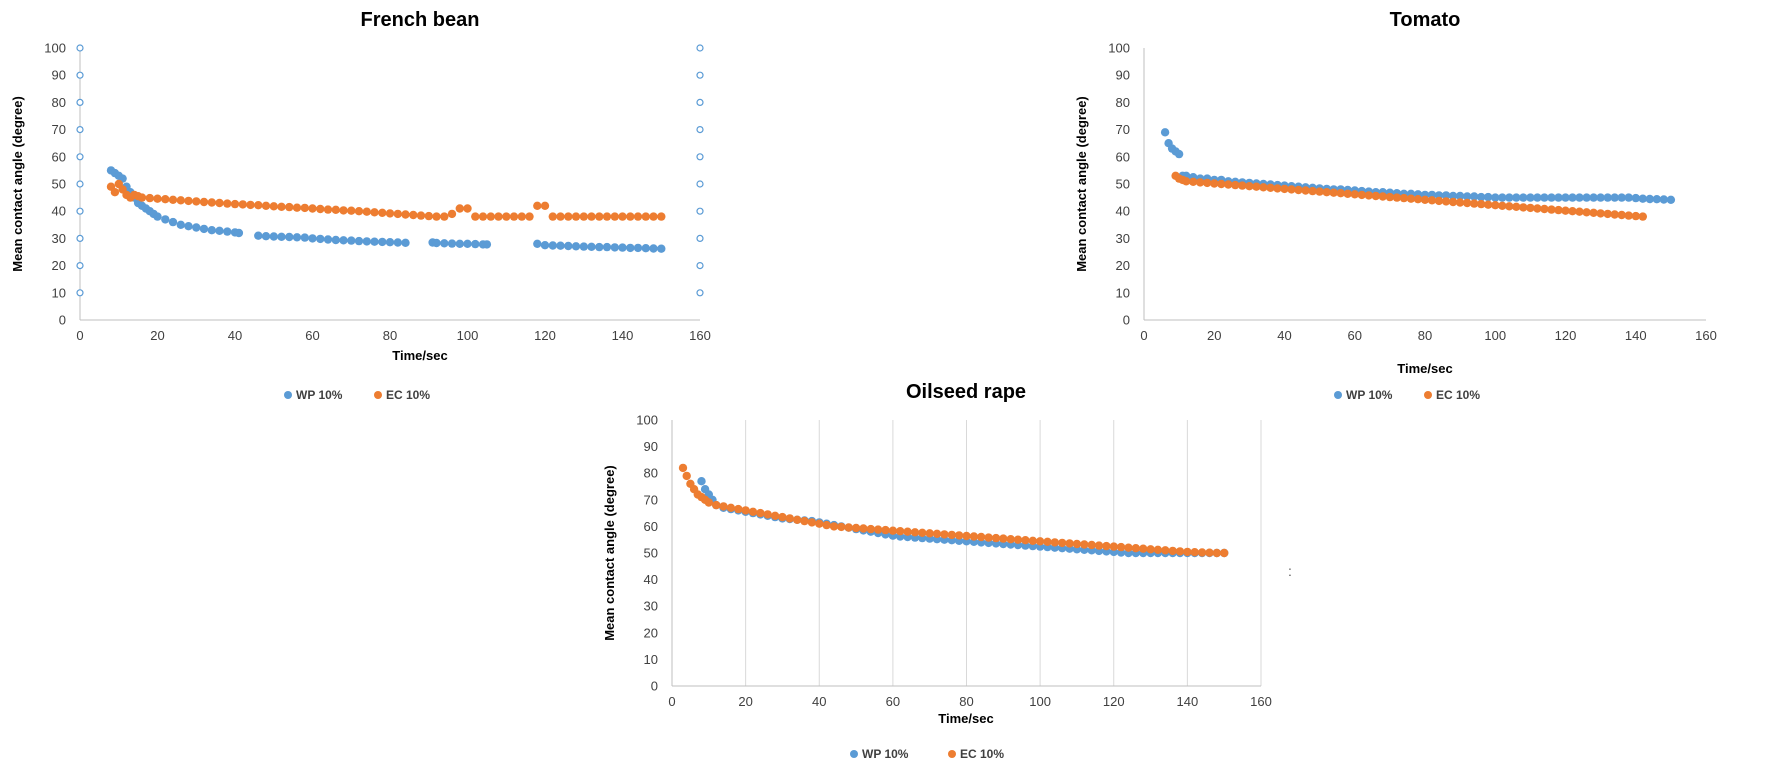 The image size is (1767, 771). I want to click on y-tick-label: 70, so click(1123, 129).